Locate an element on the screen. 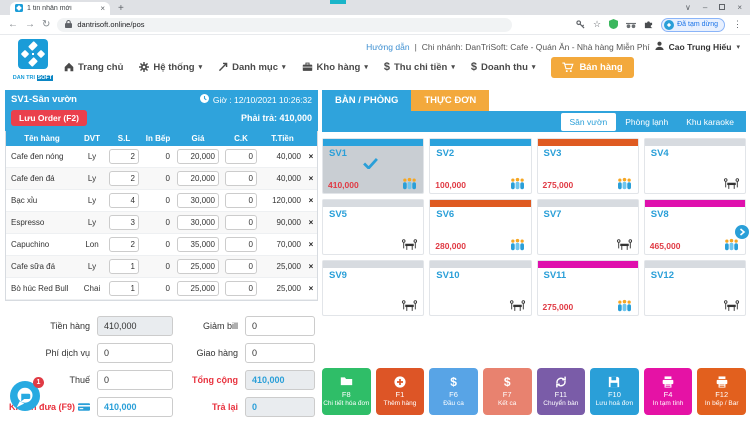 Image resolution: width=750 pixels, height=424 pixels. forward-icon: → is located at coordinates (30, 24).